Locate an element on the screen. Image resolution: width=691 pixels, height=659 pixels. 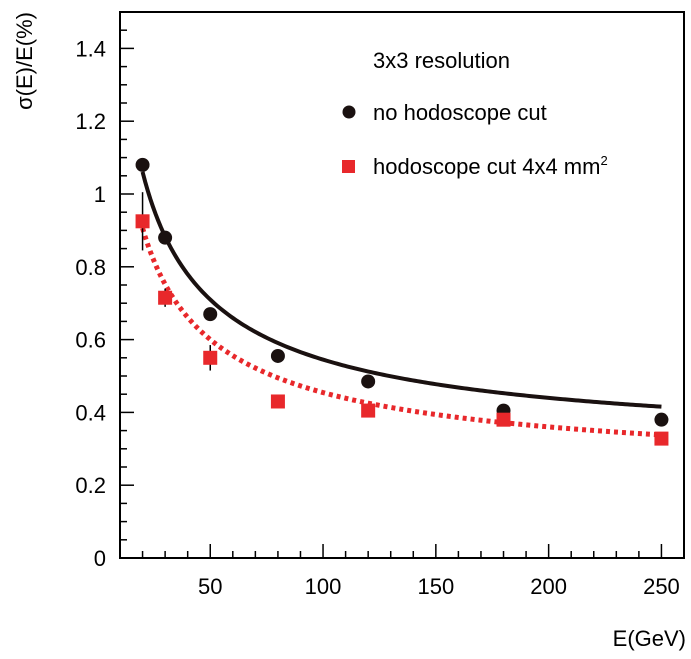
y-tick-label: 1.4 is located at coordinates (90, 48).